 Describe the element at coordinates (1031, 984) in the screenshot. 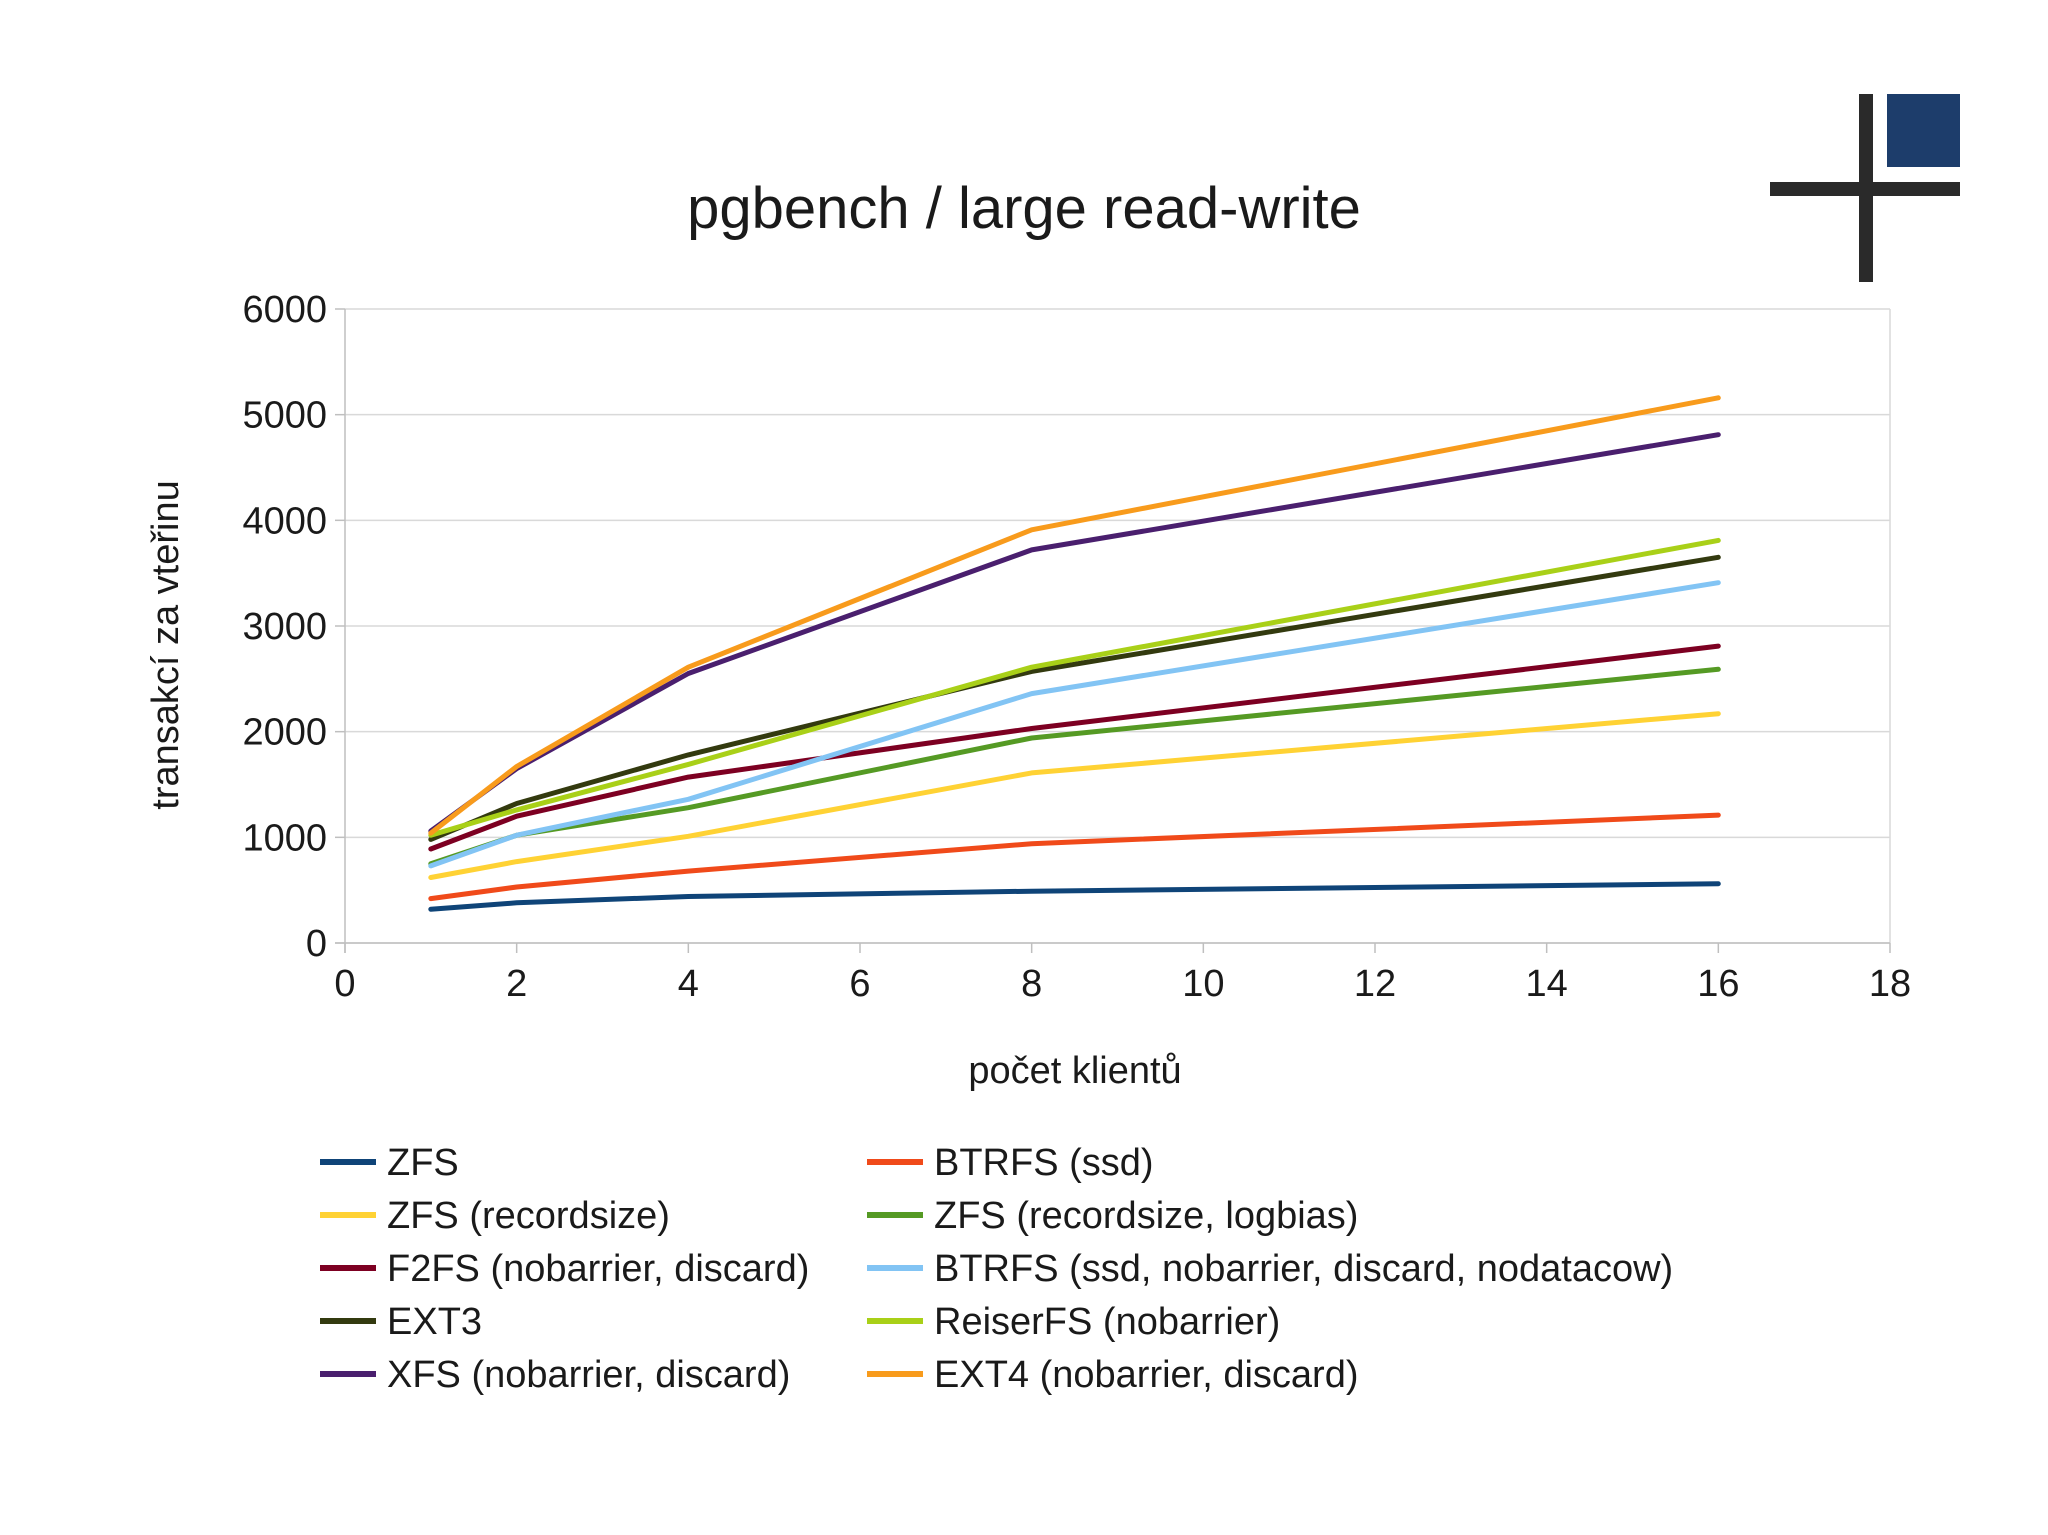

I see `x-tick-label: 8` at that location.